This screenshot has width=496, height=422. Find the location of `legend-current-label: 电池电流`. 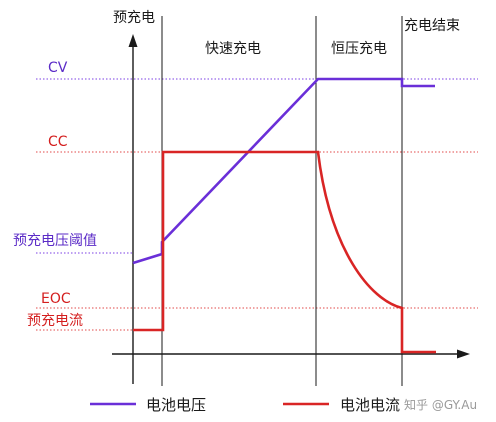

legend-current-label: 电池电流 is located at coordinates (370, 405).